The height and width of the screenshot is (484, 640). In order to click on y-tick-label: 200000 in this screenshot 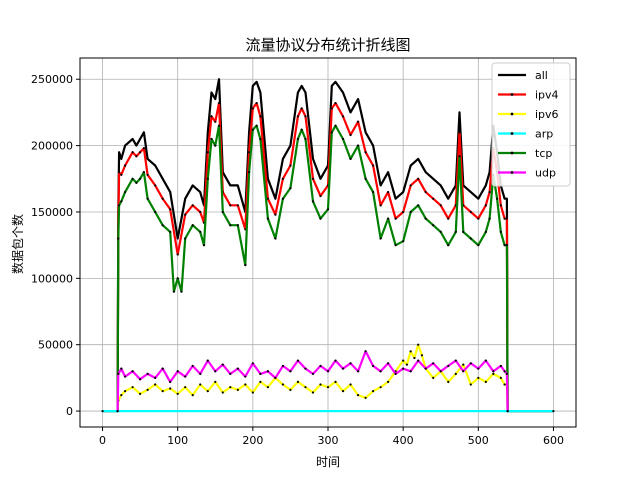, I will do `click(52, 146)`.